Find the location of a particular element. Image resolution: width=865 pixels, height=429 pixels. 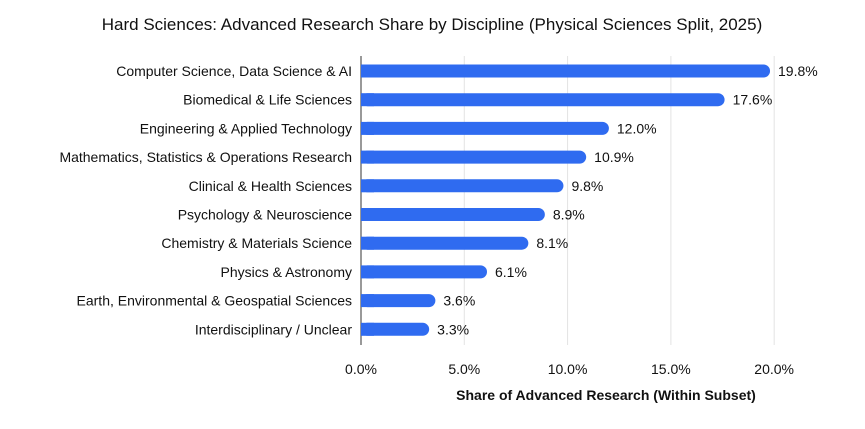

x-axis-ticks: 0.0% 5.0% 10.0% 15.0% 20.0% is located at coordinates (569, 369).